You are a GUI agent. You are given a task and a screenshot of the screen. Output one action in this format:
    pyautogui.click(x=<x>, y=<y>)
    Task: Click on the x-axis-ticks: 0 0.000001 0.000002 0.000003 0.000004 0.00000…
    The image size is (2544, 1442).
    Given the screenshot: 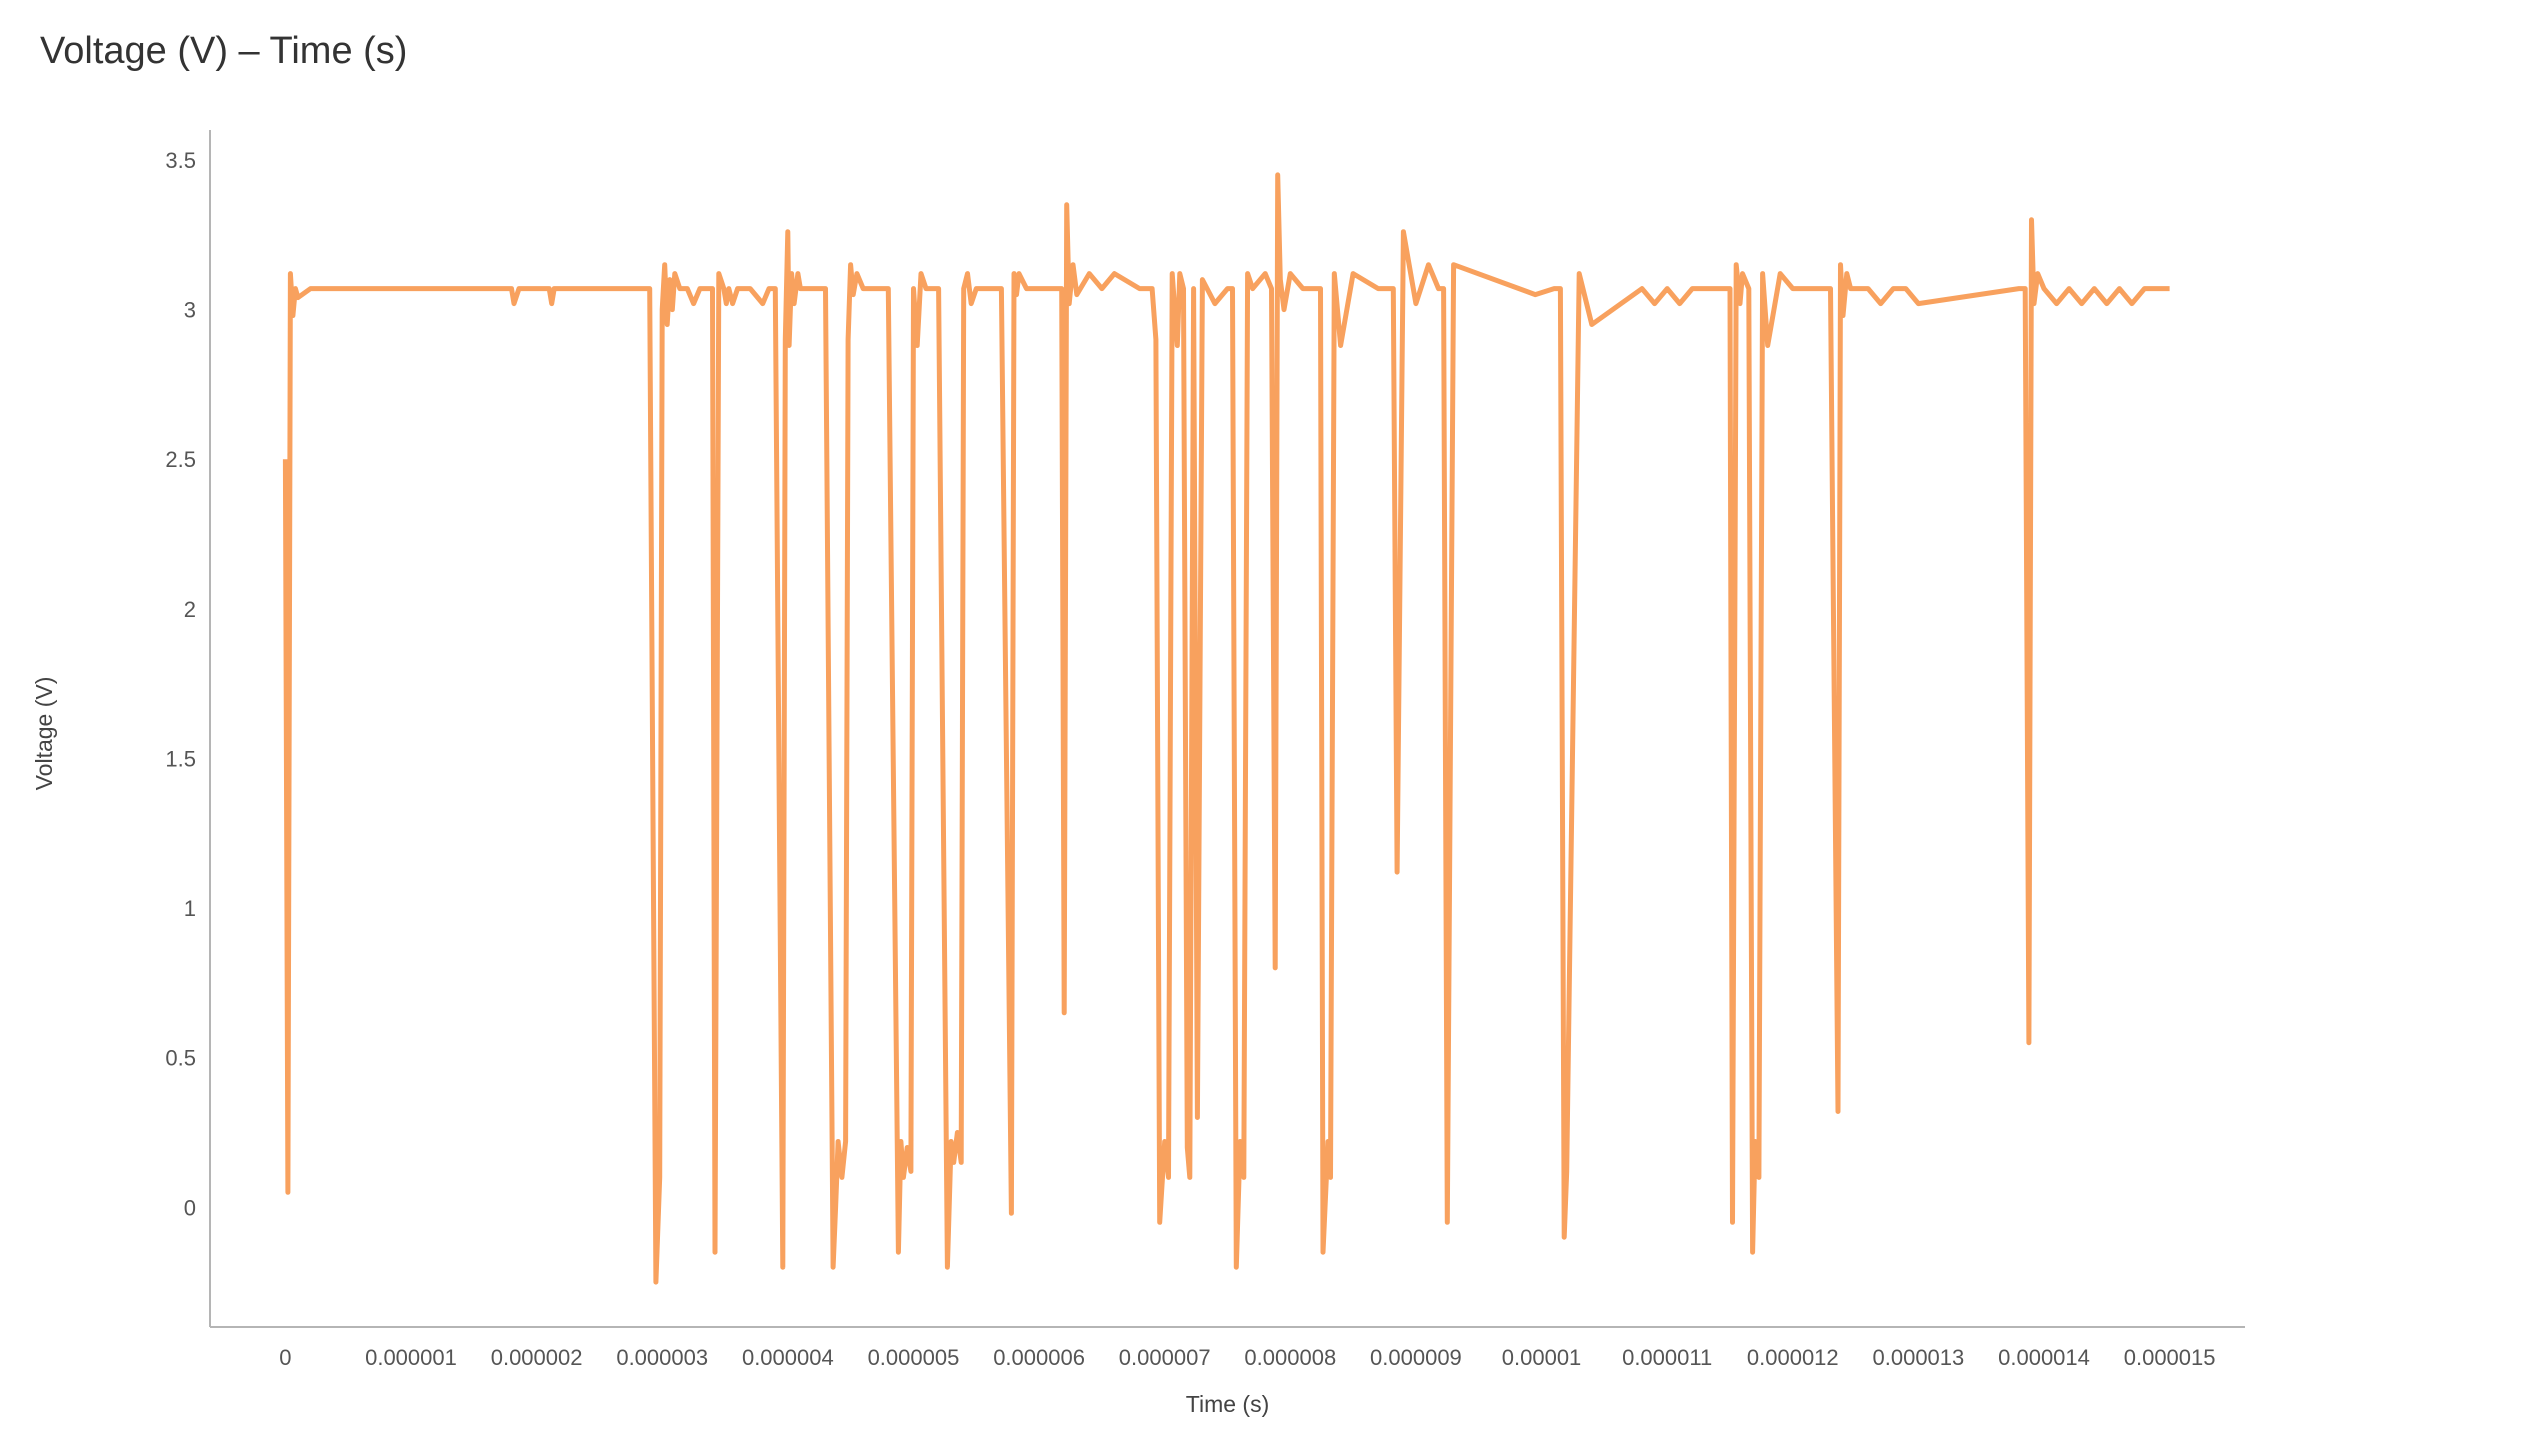 What is the action you would take?
    pyautogui.click(x=1247, y=1357)
    